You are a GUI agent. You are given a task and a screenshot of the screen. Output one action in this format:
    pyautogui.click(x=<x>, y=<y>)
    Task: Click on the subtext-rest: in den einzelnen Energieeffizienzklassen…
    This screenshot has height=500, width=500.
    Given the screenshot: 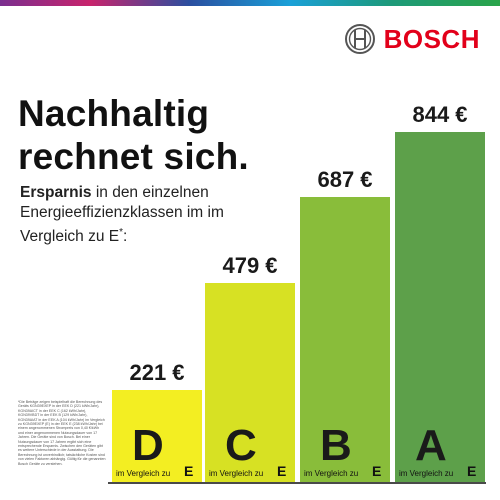 What is the action you would take?
    pyautogui.click(x=122, y=215)
    